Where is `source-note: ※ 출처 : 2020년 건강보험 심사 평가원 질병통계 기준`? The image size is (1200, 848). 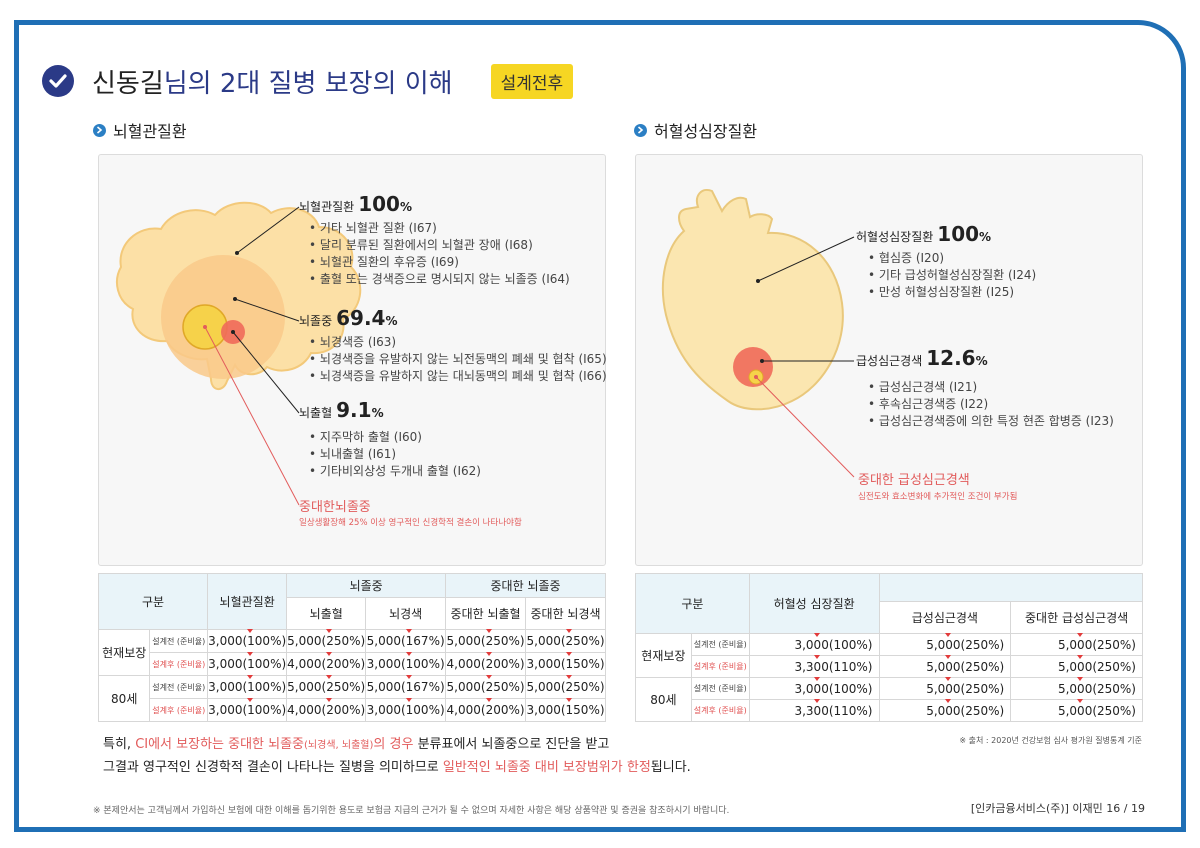 source-note: ※ 출처 : 2020년 건강보험 심사 평가원 질병통계 기준 is located at coordinates (1050, 740).